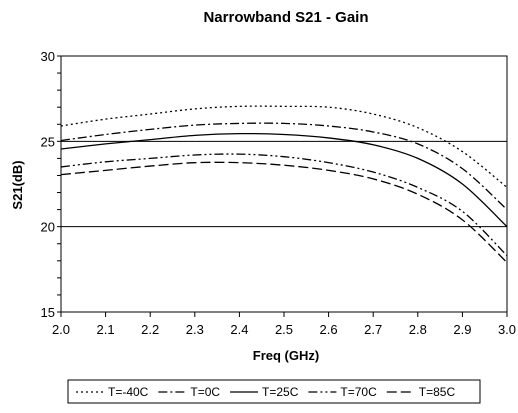 The width and height of the screenshot is (518, 413). Describe the element at coordinates (17, 184) in the screenshot. I see `y-axis-label: S21(dB)` at that location.